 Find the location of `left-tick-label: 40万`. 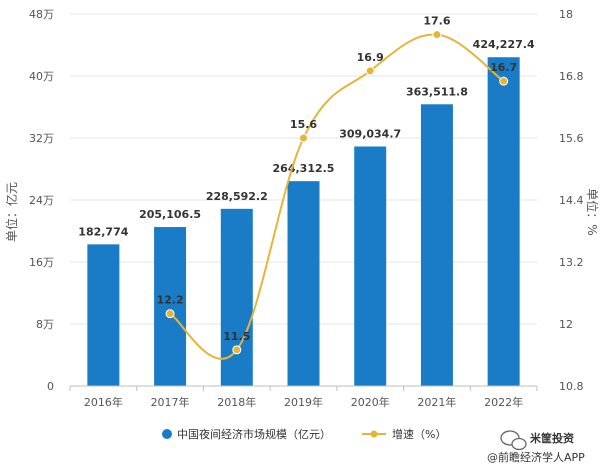

left-tick-label: 40万 is located at coordinates (41, 76).